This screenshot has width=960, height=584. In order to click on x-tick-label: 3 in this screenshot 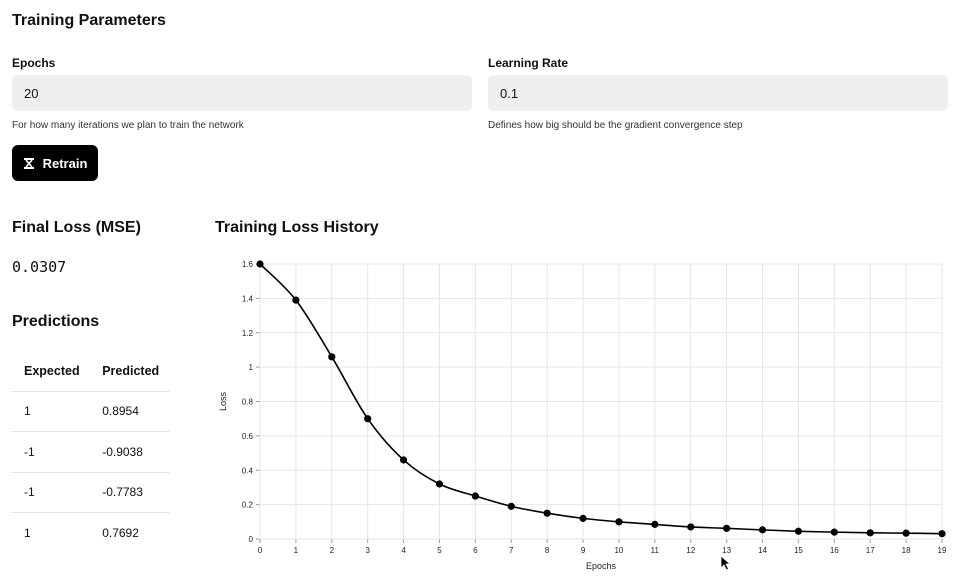, I will do `click(367, 550)`.